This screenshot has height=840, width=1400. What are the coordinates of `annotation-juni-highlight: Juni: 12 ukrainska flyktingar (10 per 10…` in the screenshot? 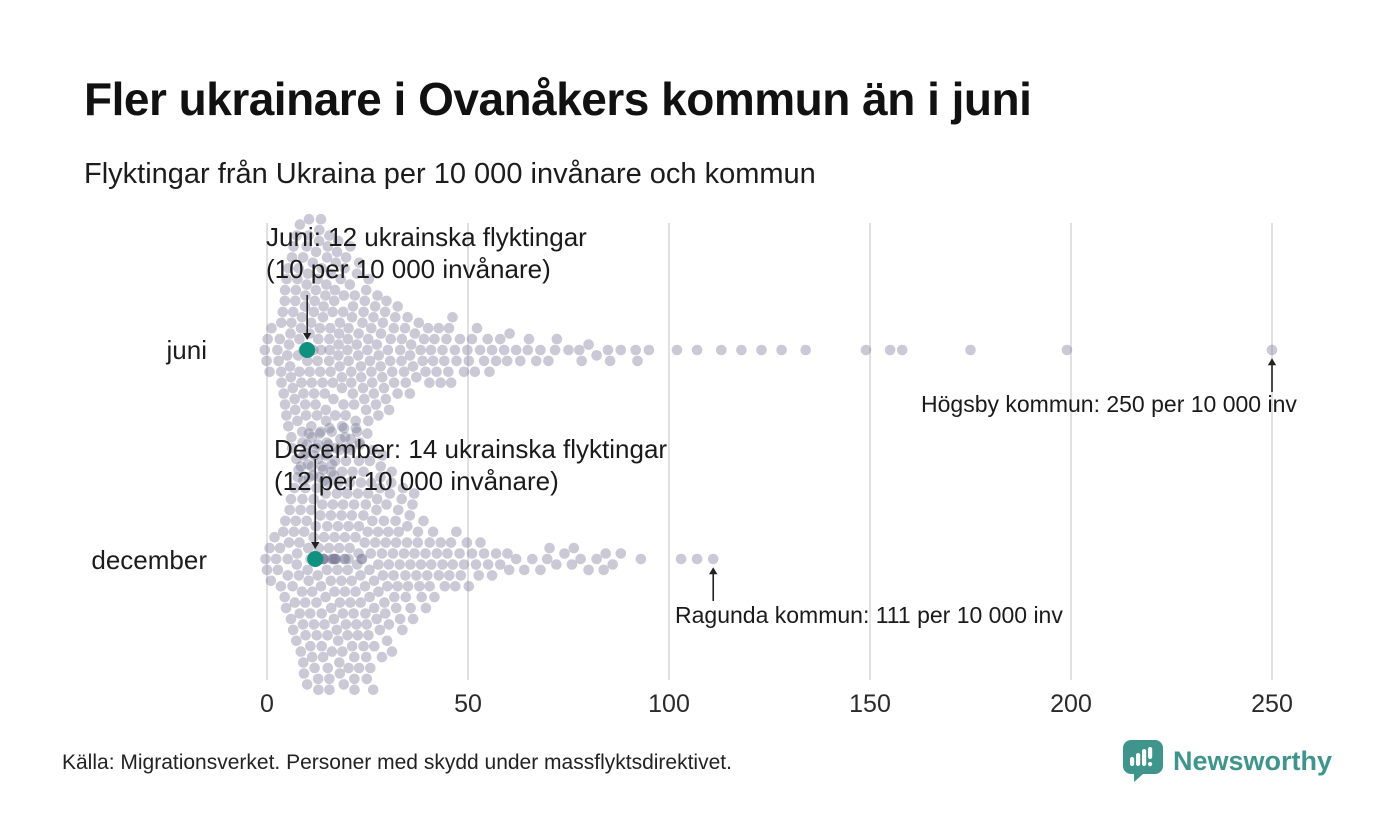 It's located at (426, 253).